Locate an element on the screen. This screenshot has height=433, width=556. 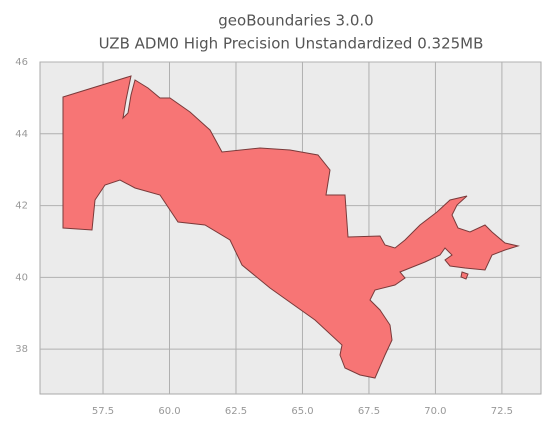
x-tick-label: 67.5 is located at coordinates (369, 411).